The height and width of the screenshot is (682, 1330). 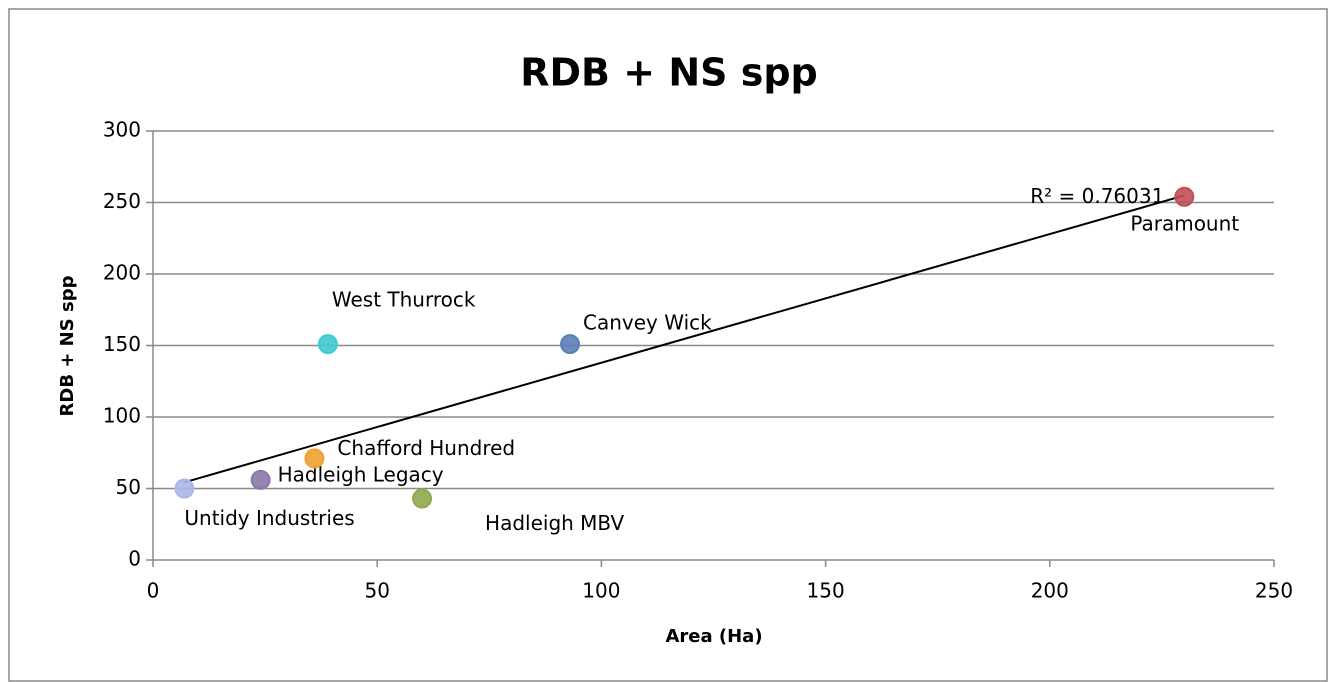 What do you see at coordinates (426, 448) in the screenshot?
I see `point-label: Chafford Hundred` at bounding box center [426, 448].